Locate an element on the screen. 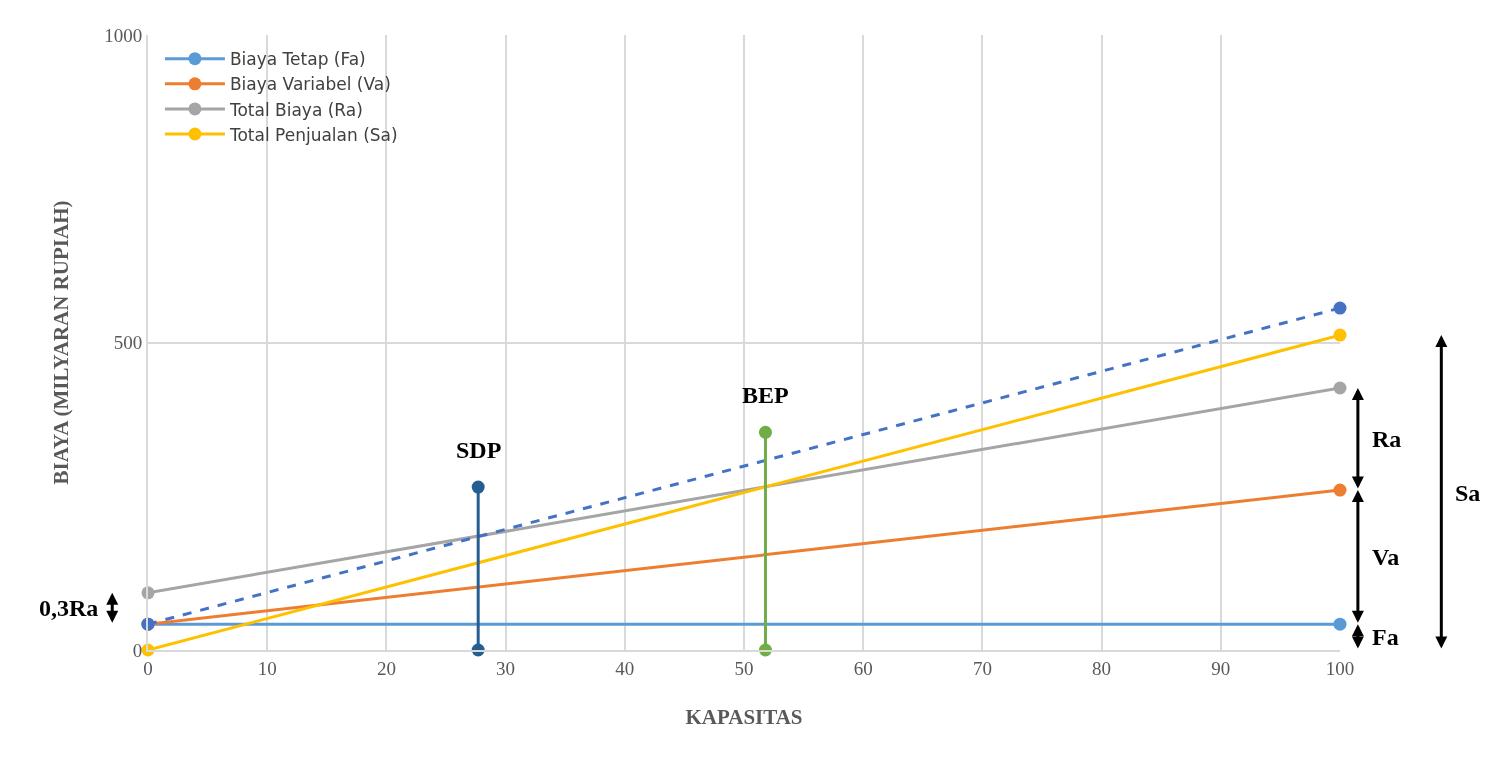 The width and height of the screenshot is (1494, 760). legend-label: Total Penjualan (Sa) is located at coordinates (313, 134).